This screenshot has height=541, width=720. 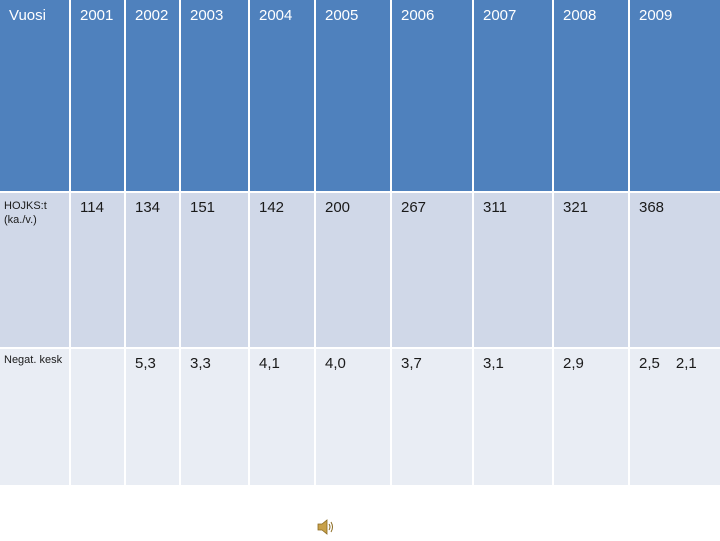 What do you see at coordinates (152, 417) in the screenshot?
I see `table-cell: 5,3` at bounding box center [152, 417].